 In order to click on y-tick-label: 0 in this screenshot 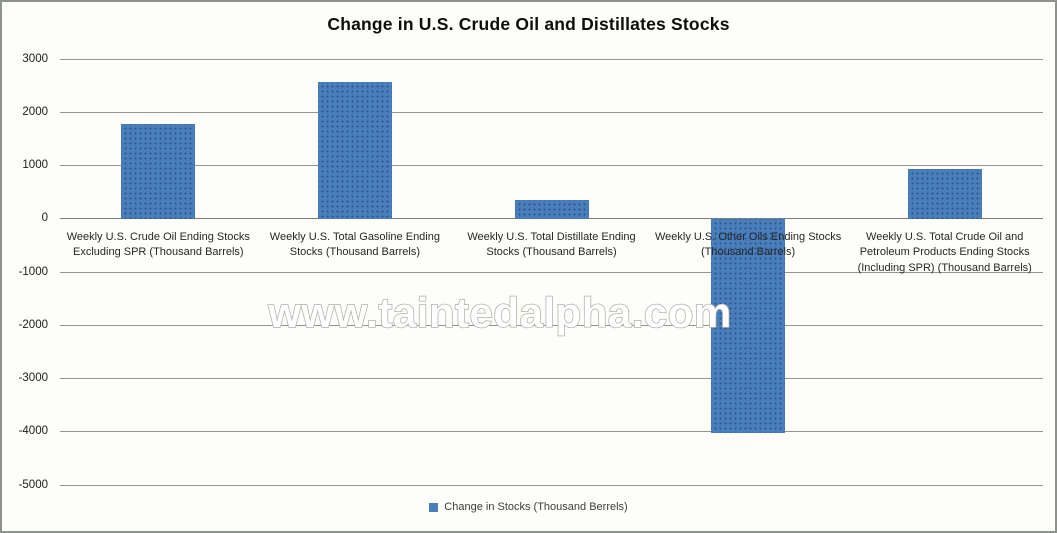, I will do `click(44, 218)`.